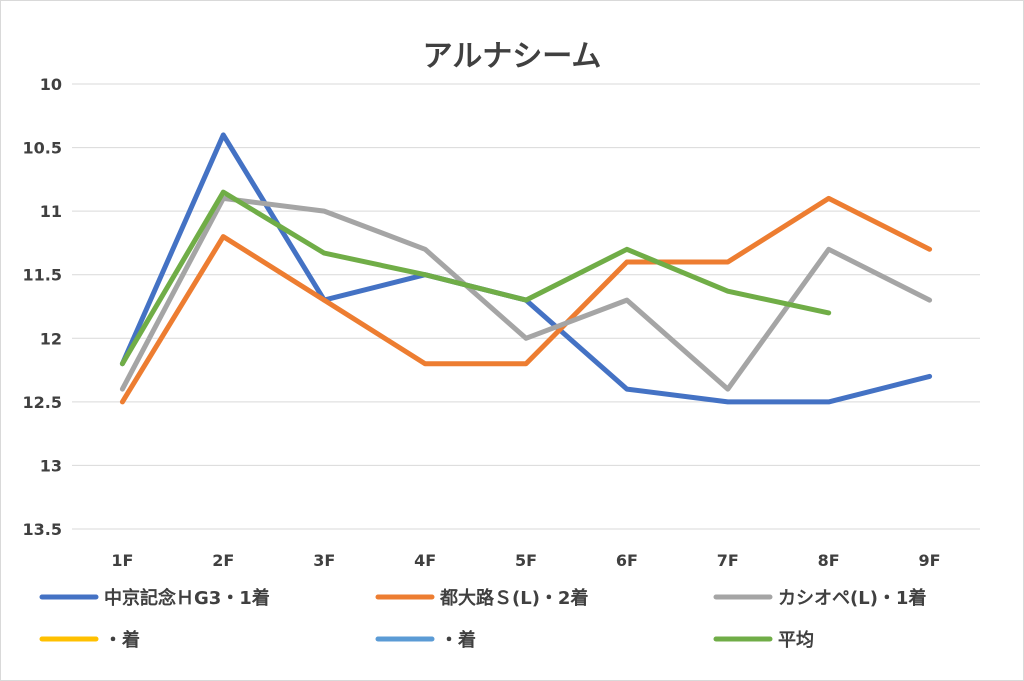 The height and width of the screenshot is (681, 1024). What do you see at coordinates (223, 560) in the screenshot?
I see `x-tick-label: 2F` at bounding box center [223, 560].